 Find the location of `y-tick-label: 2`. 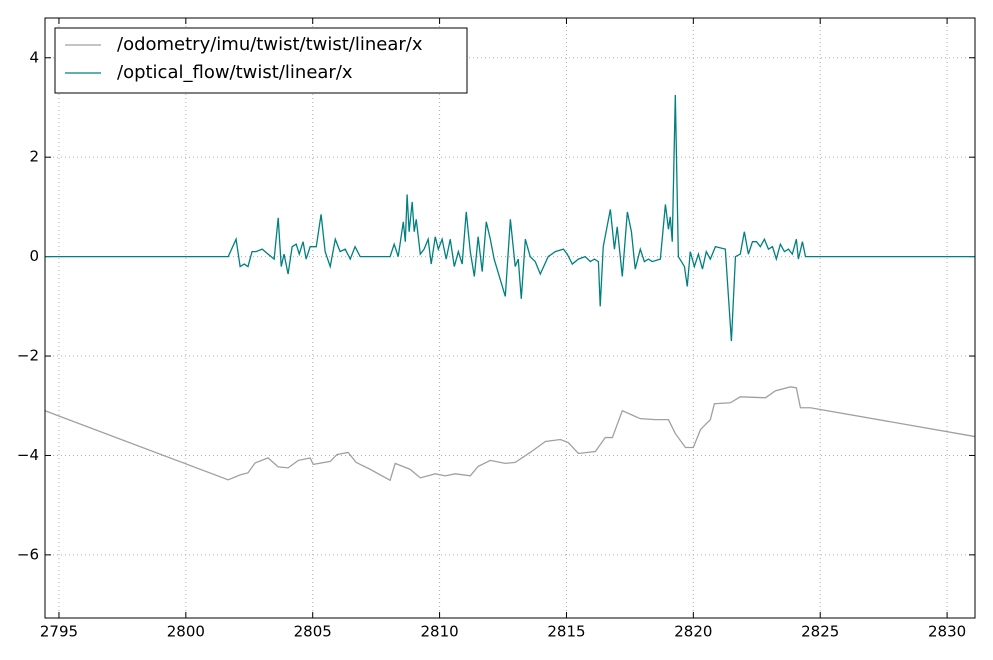

y-tick-label: 2 is located at coordinates (34, 157).